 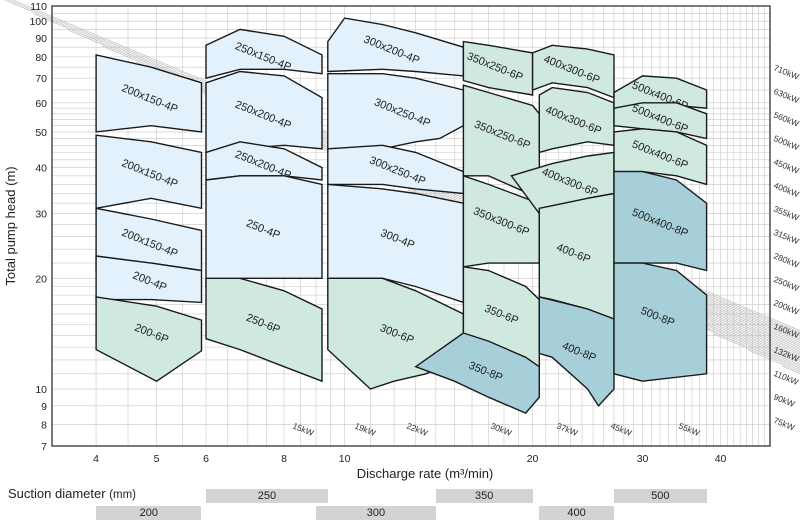 What do you see at coordinates (689, 429) in the screenshot?
I see `power-label-bottom: 55kW` at bounding box center [689, 429].